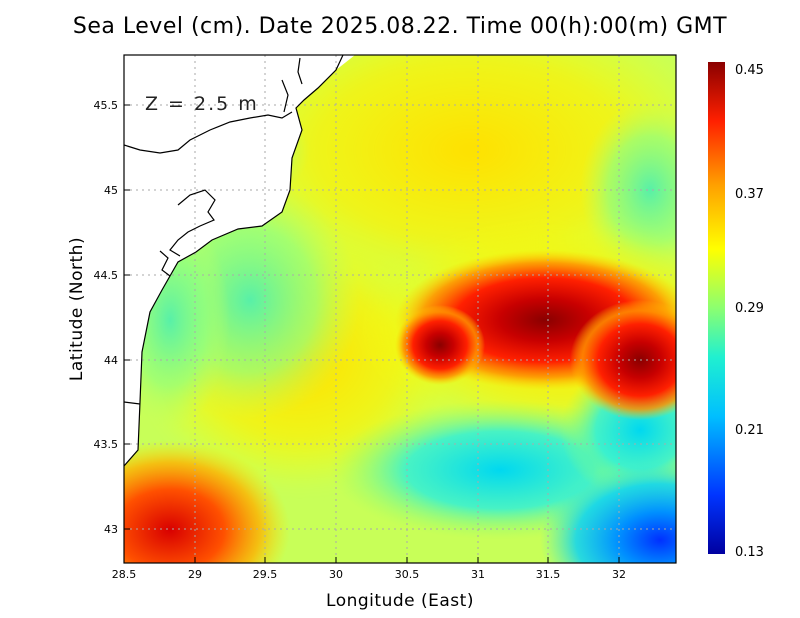 This screenshot has width=800, height=618. What do you see at coordinates (127, 317) in the screenshot?
I see `y-tick-marks` at bounding box center [127, 317].